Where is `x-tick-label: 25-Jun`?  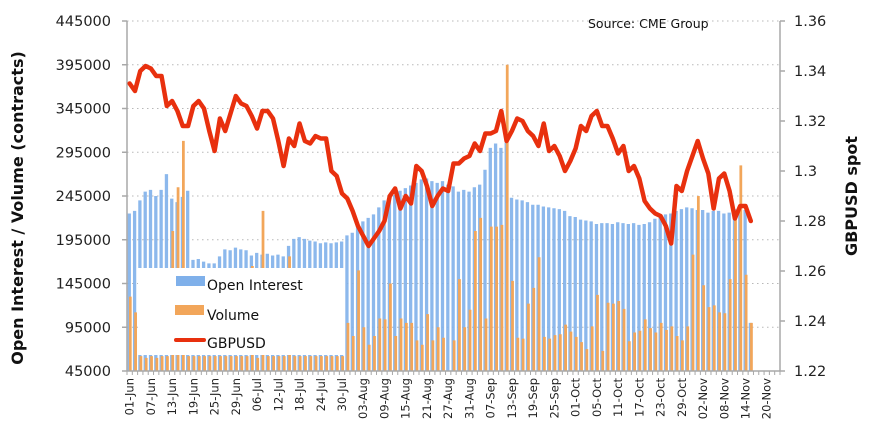 x-tick-label: 25-Jun is located at coordinates (215, 396).